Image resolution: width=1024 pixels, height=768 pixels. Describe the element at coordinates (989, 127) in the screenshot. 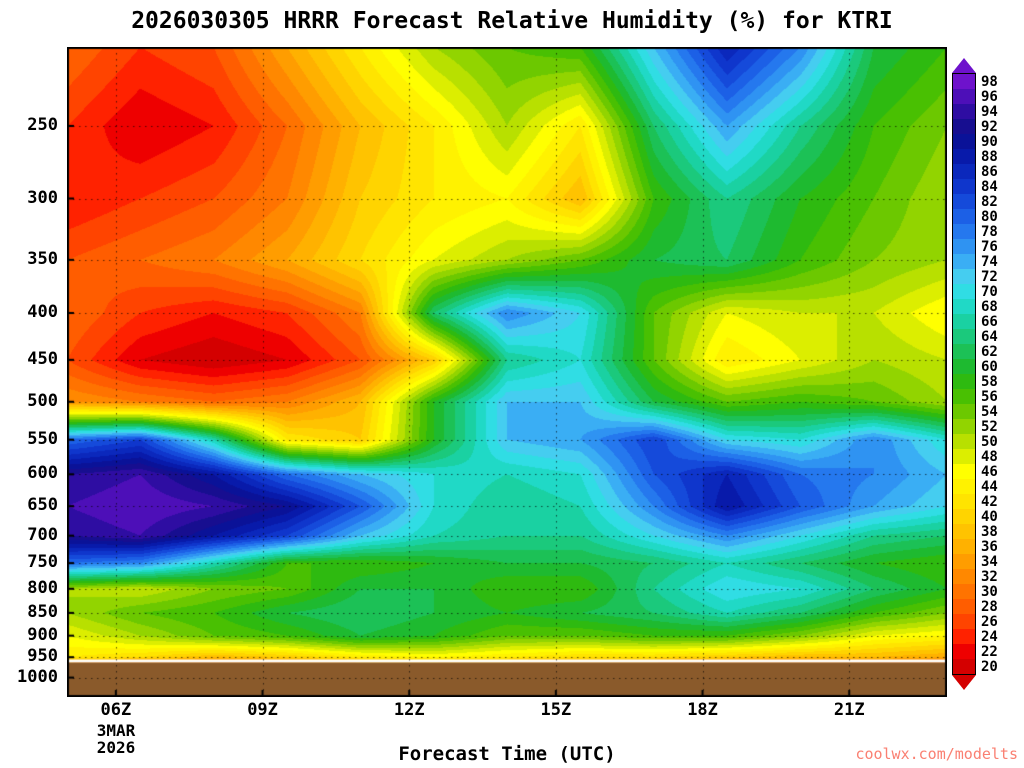

I see `colorbar-tick-label: 92` at that location.